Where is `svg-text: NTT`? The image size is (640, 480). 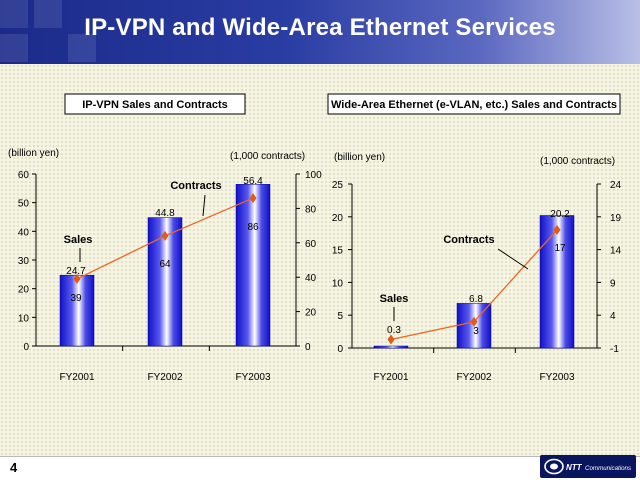
svg-text: NTT is located at coordinates (574, 467).